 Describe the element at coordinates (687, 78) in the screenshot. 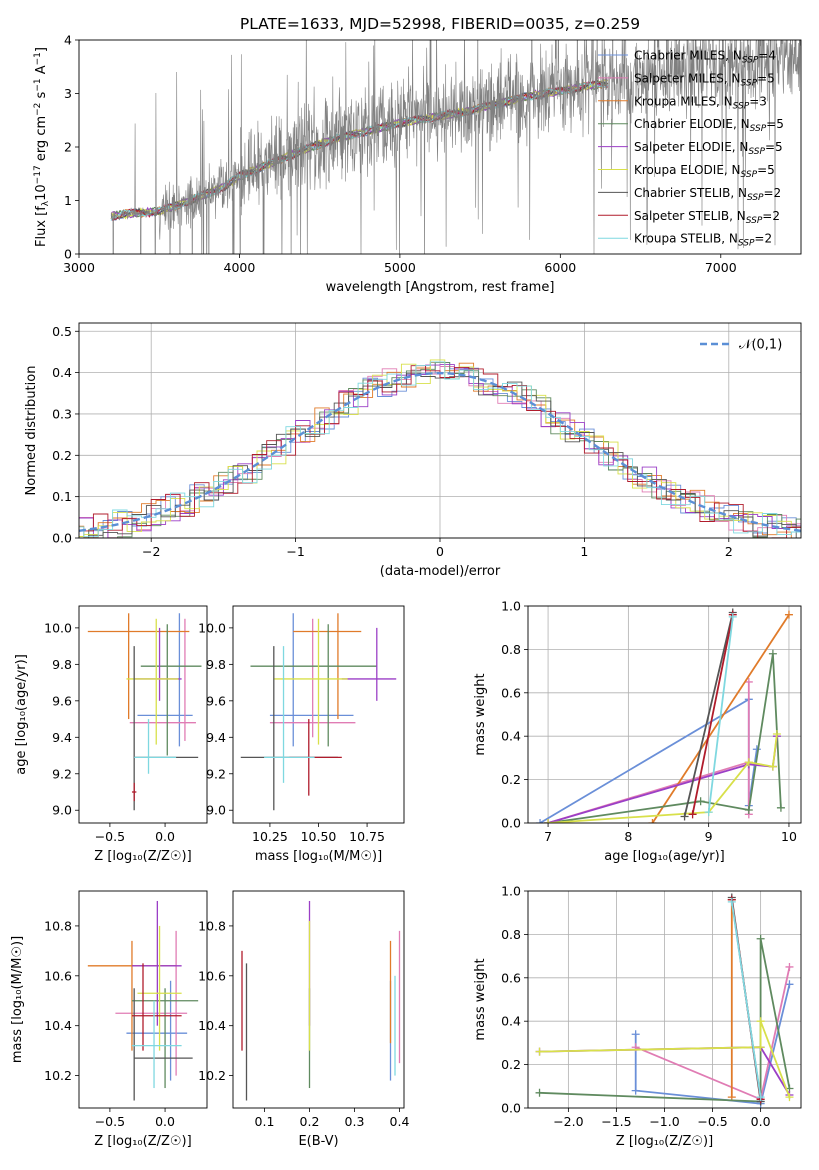

I see `legend-text: Salpeter MILES, N` at that location.